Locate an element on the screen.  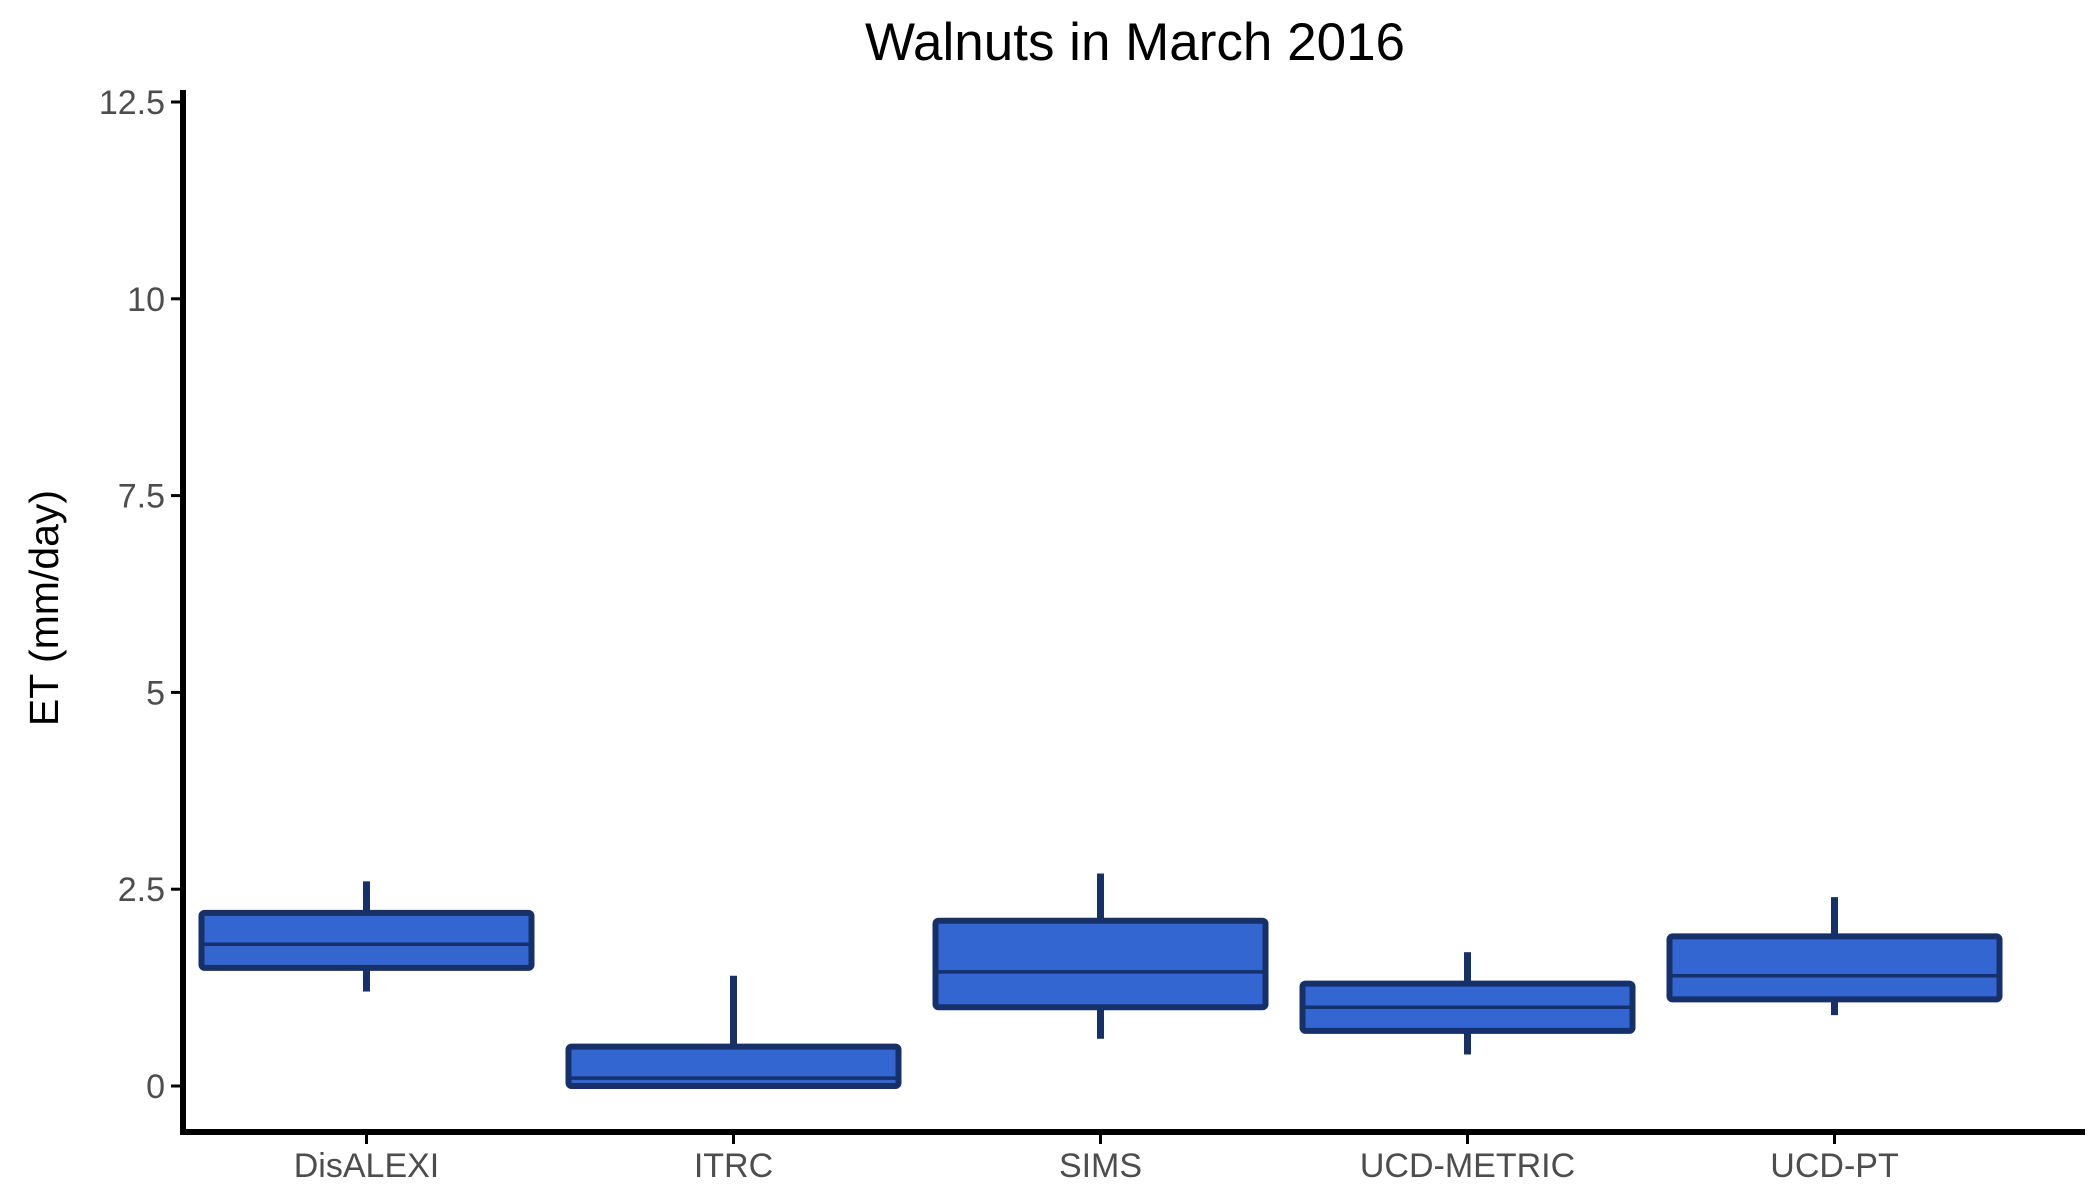
chart-title: Walnuts in March 2016 is located at coordinates (1135, 42).